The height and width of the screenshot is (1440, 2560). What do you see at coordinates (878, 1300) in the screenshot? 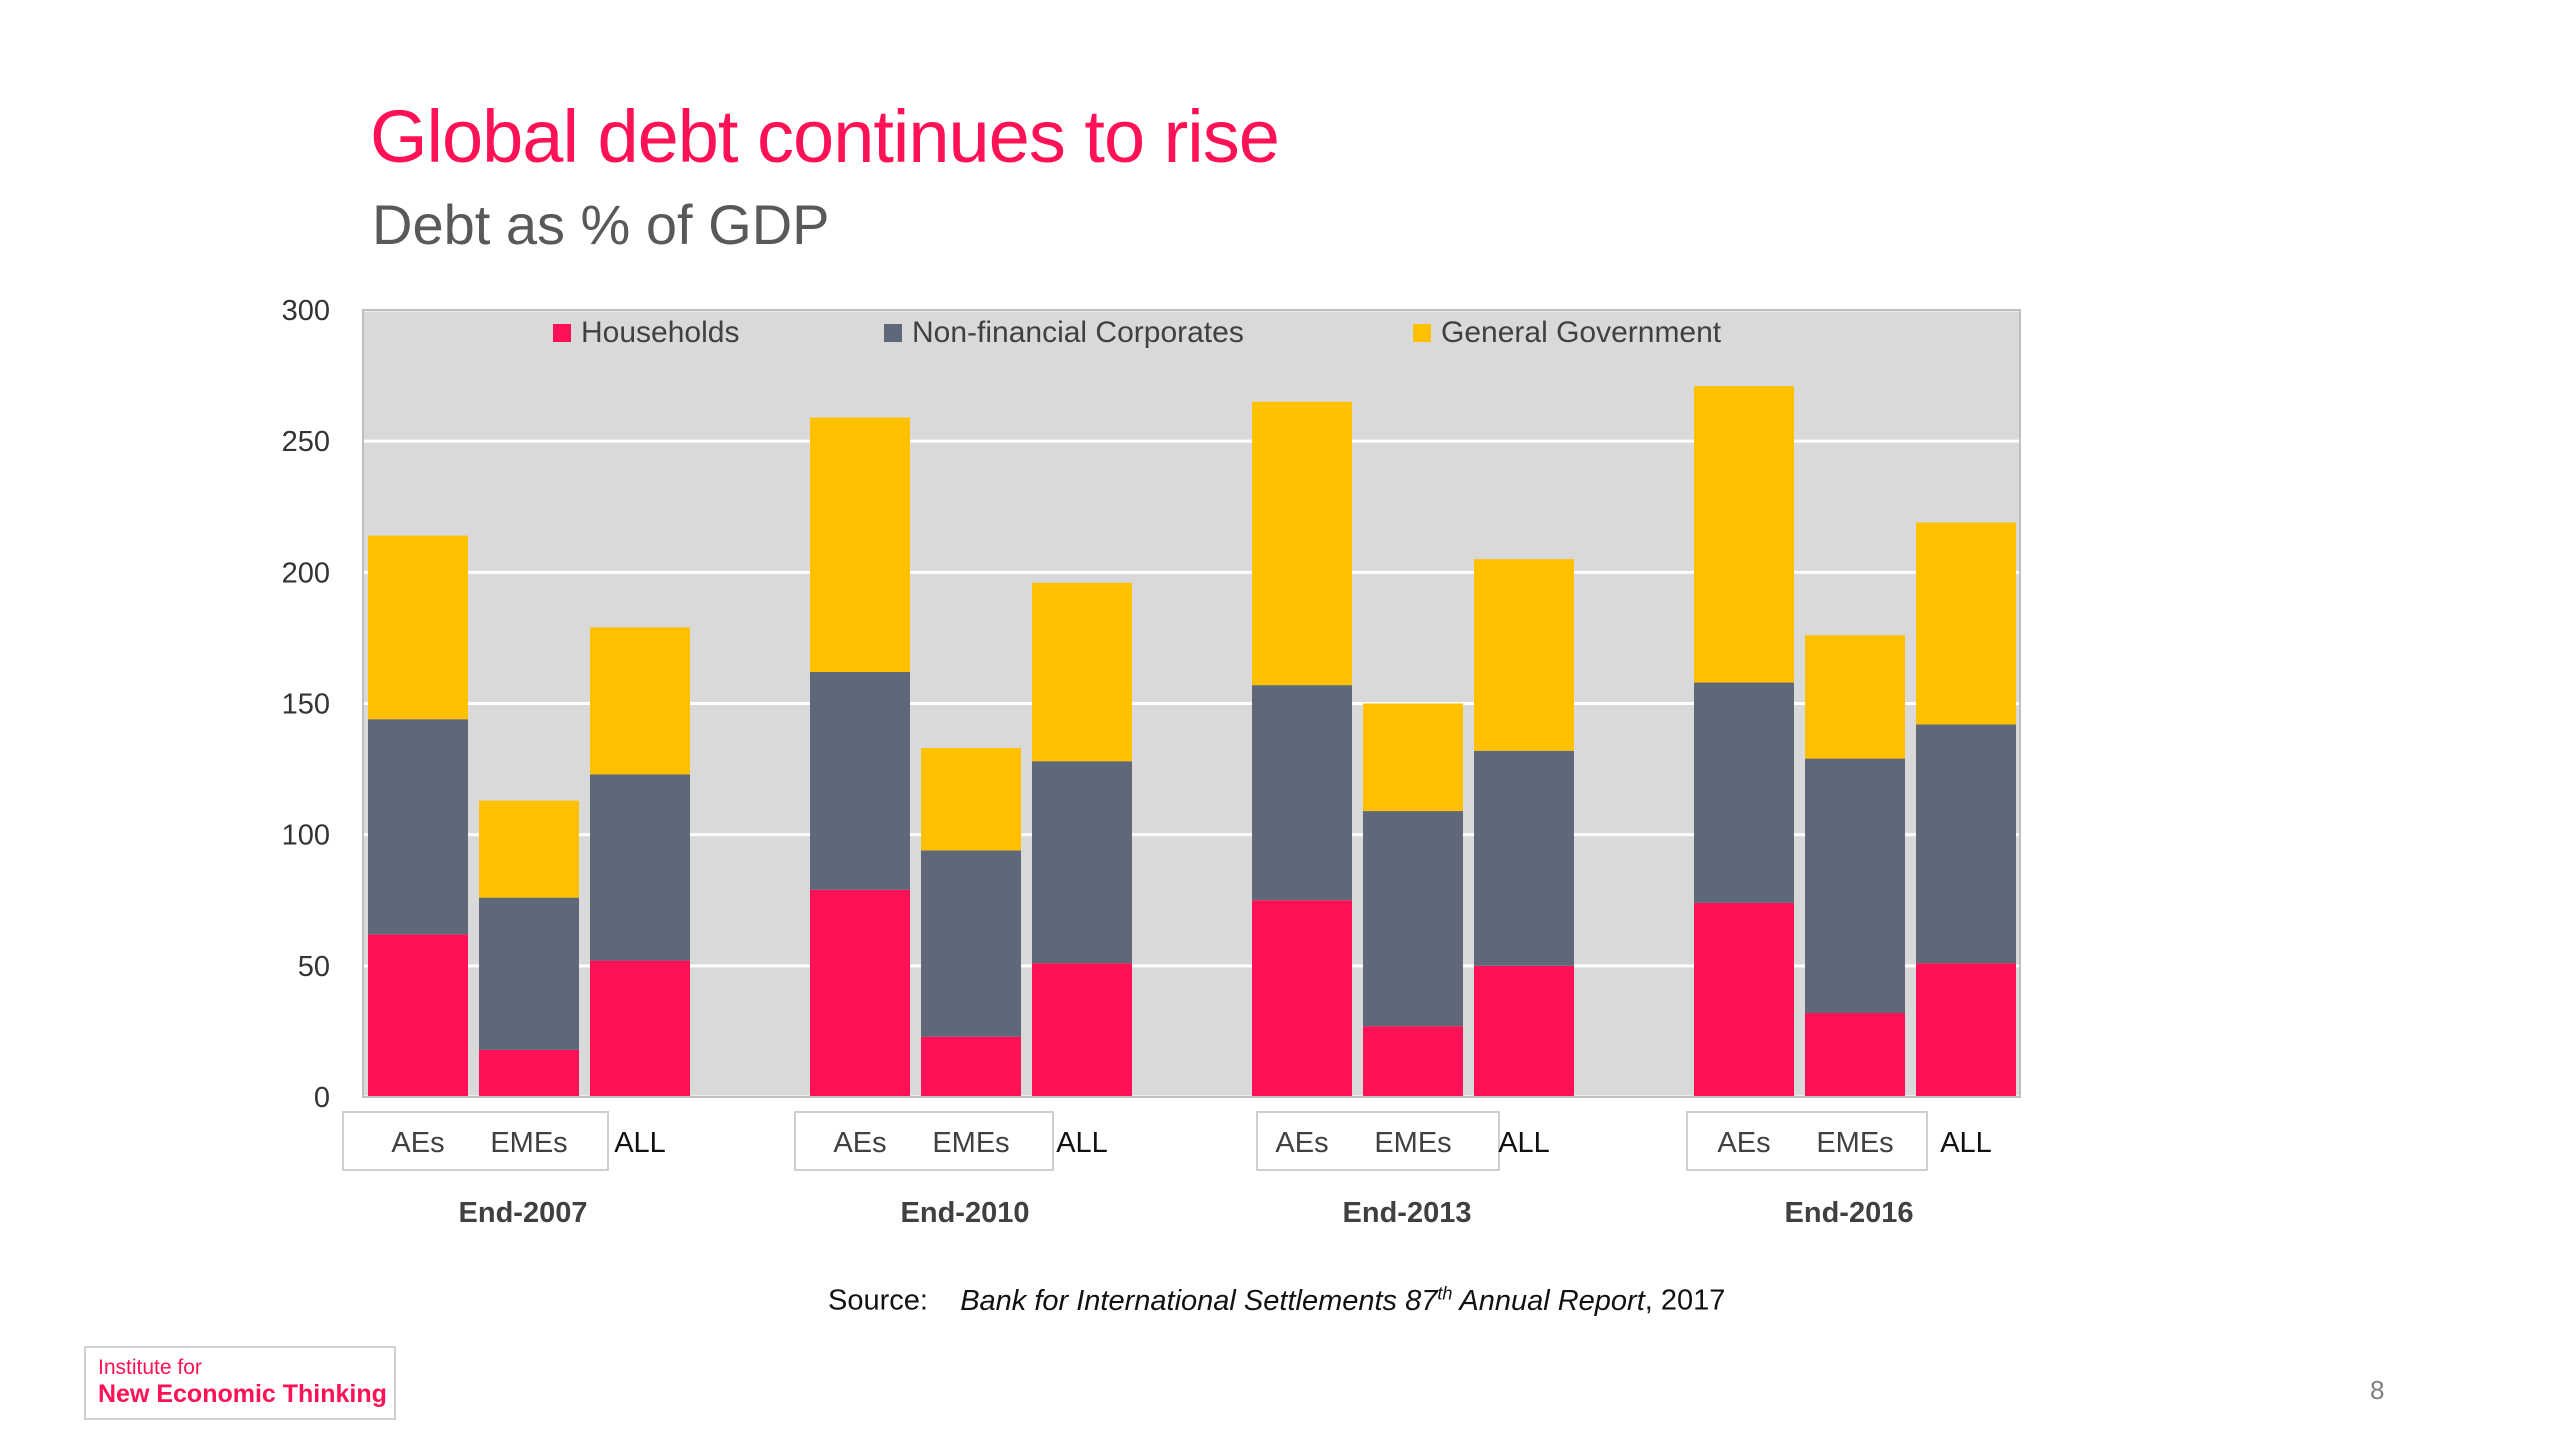
I see `source-label: Source:` at bounding box center [878, 1300].